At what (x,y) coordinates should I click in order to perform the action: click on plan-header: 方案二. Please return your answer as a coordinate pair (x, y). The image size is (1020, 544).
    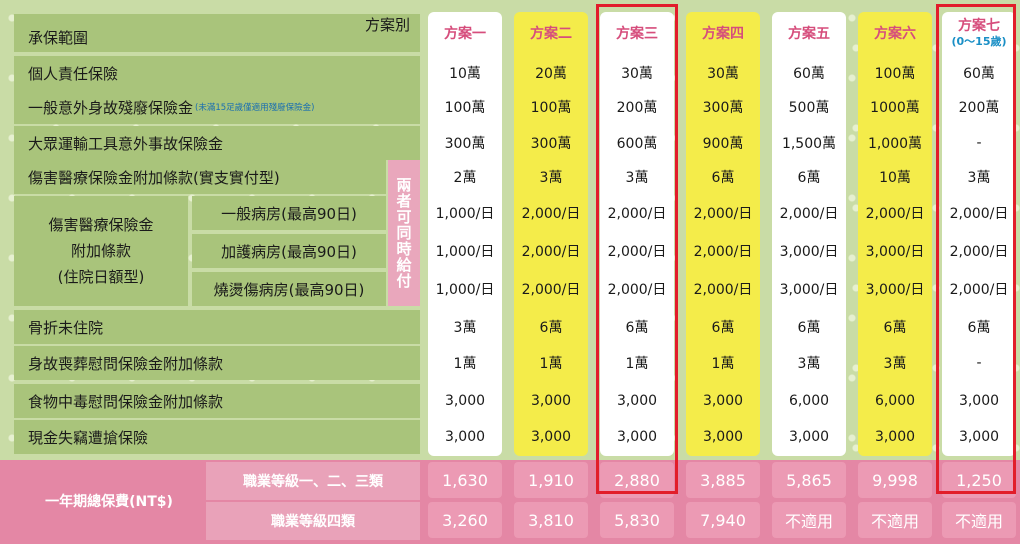
    Looking at the image, I should click on (551, 34).